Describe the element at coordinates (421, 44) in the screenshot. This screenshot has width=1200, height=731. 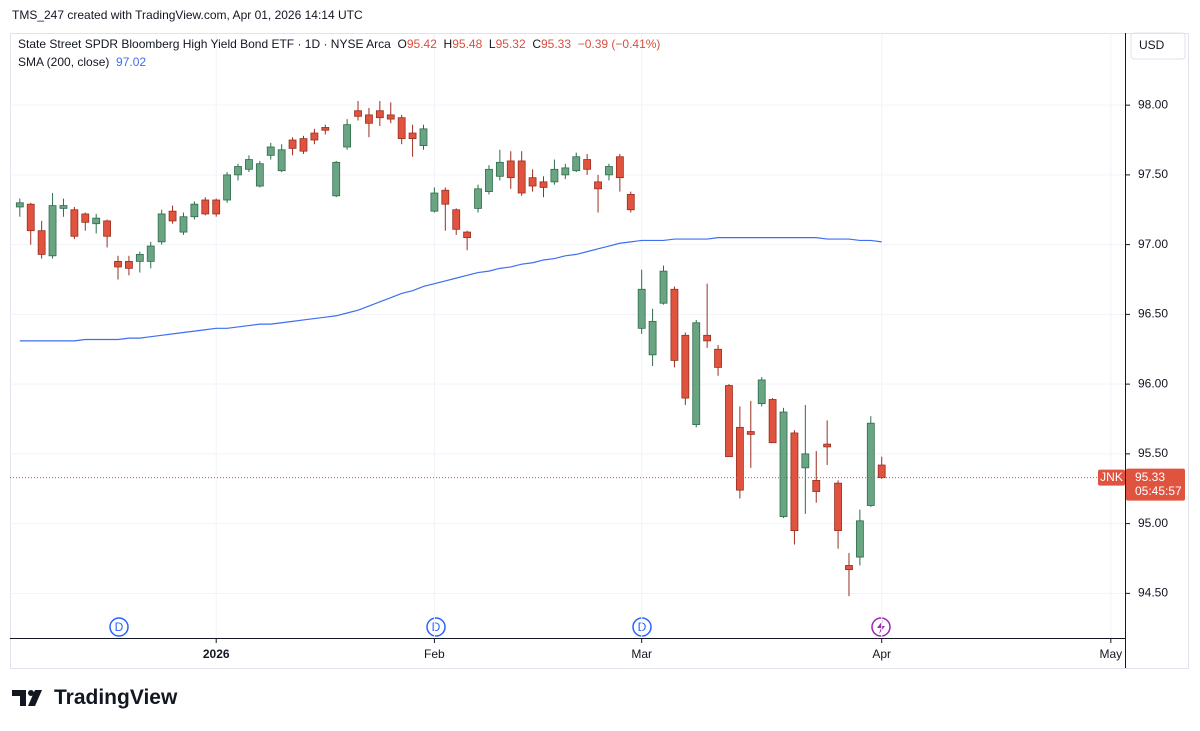
I see `open-value: 95.42` at that location.